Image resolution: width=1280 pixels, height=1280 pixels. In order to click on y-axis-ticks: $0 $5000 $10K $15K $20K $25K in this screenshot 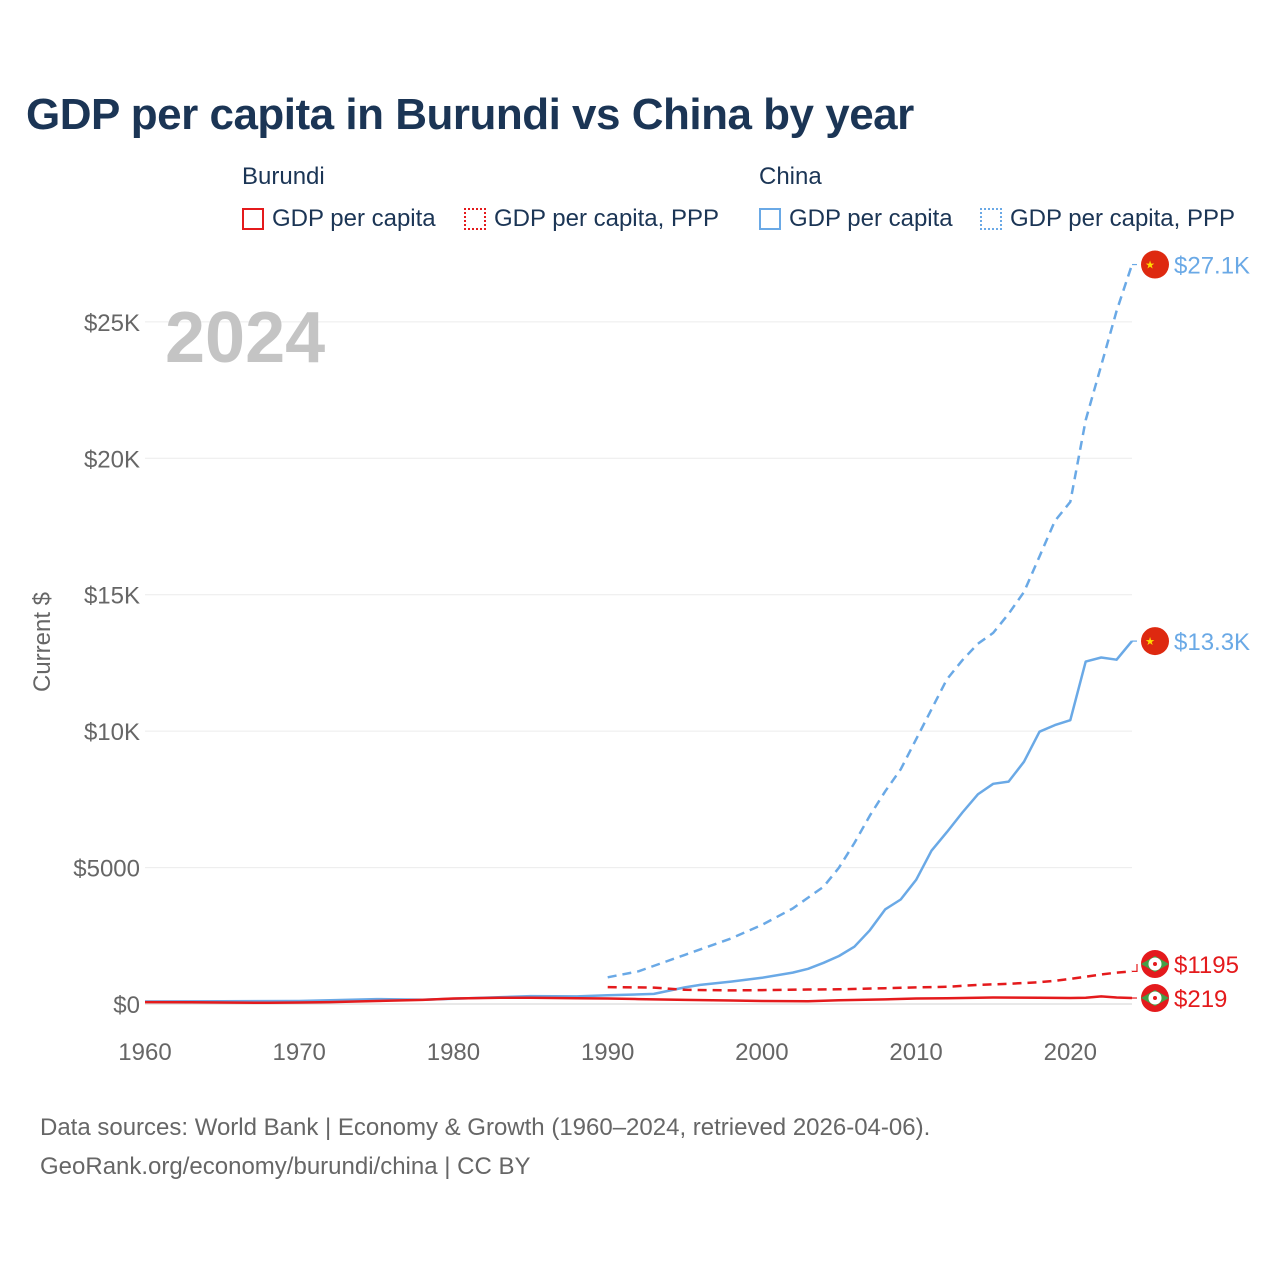, I will do `click(106, 664)`.